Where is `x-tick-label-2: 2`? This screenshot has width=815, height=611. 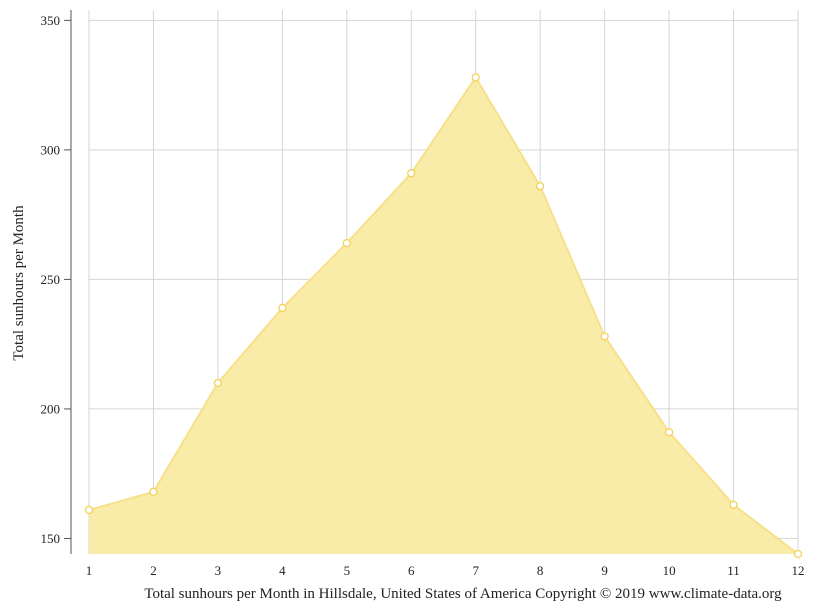 x-tick-label-2: 2 is located at coordinates (153, 570).